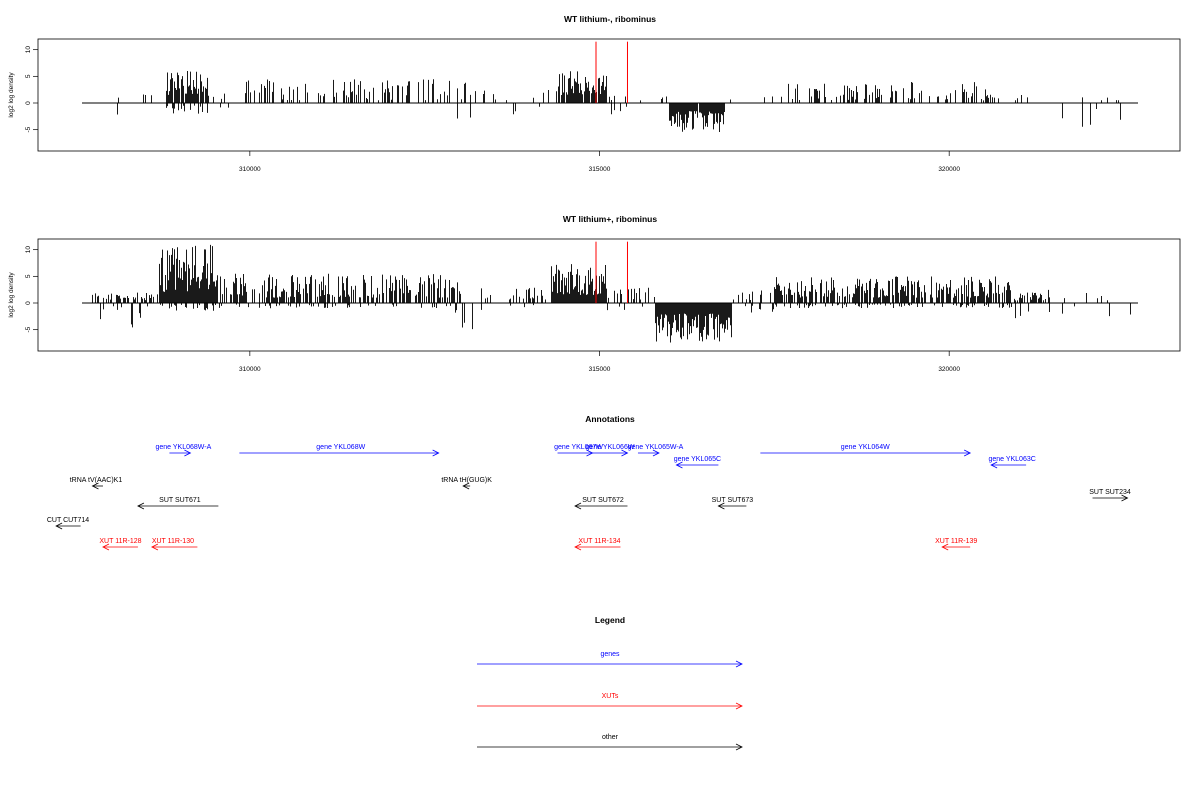 This screenshot has width=1200, height=800. I want to click on annotation-feature: XUT 11R-139, so click(956, 544).